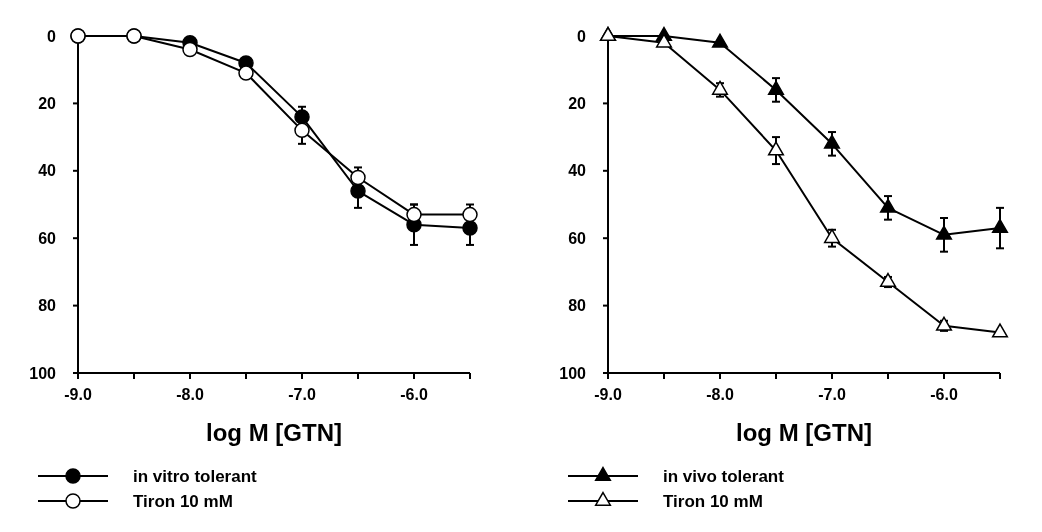 The height and width of the screenshot is (532, 1042). I want to click on legend-label: in vivo tolerant, so click(724, 476).